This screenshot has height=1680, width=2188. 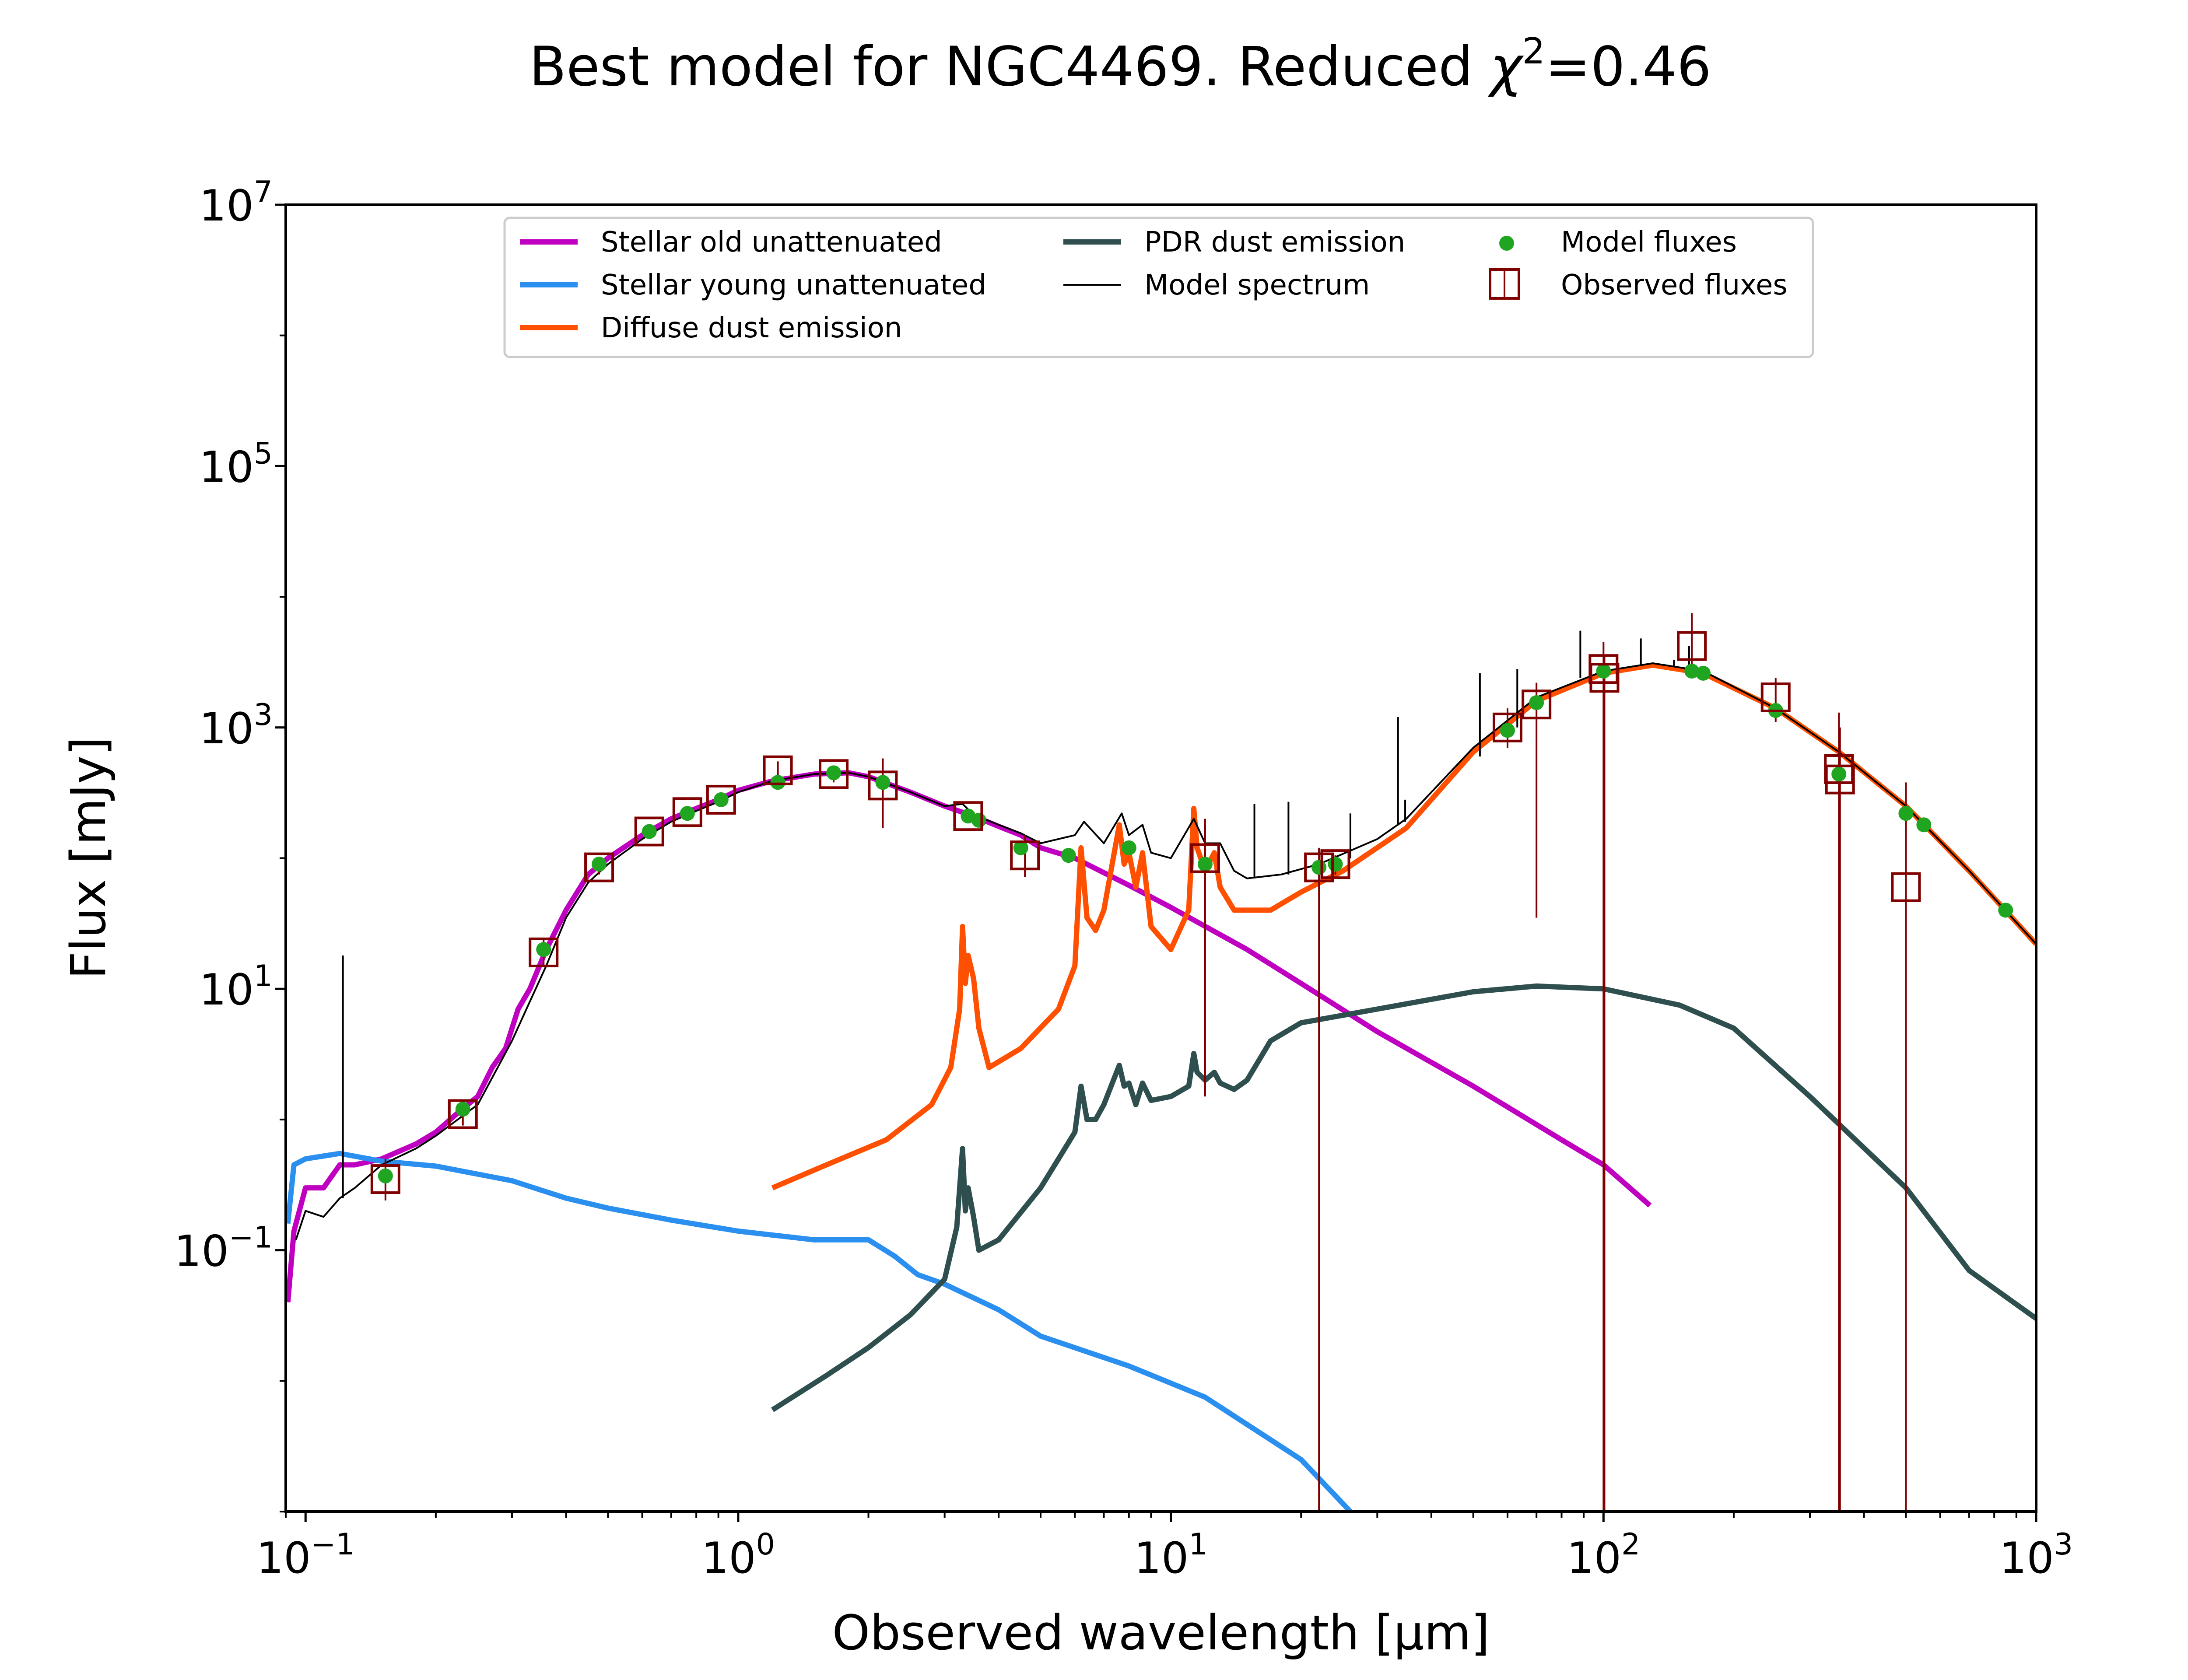 I want to click on legend-label-stellar-old: Stellar old unattenuated, so click(x=772, y=242).